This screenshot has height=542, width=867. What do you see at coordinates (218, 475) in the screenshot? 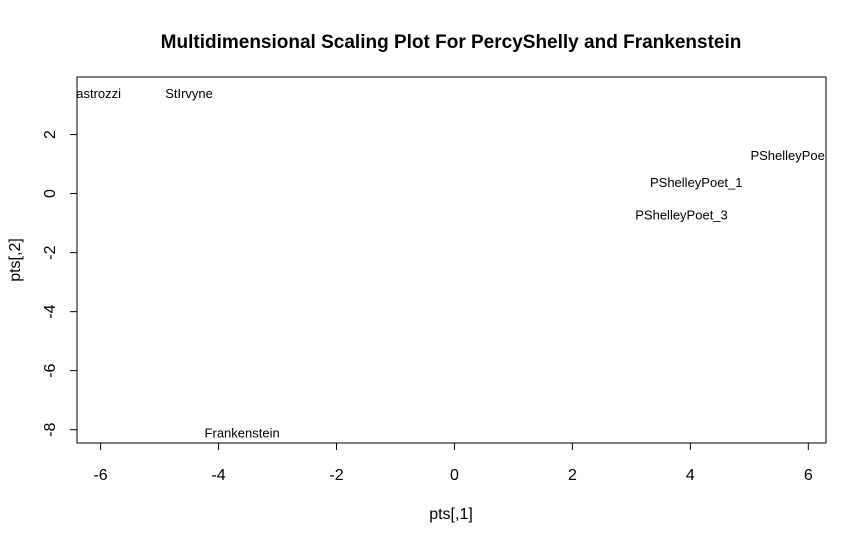
I see `x-tick-label: -4` at bounding box center [218, 475].